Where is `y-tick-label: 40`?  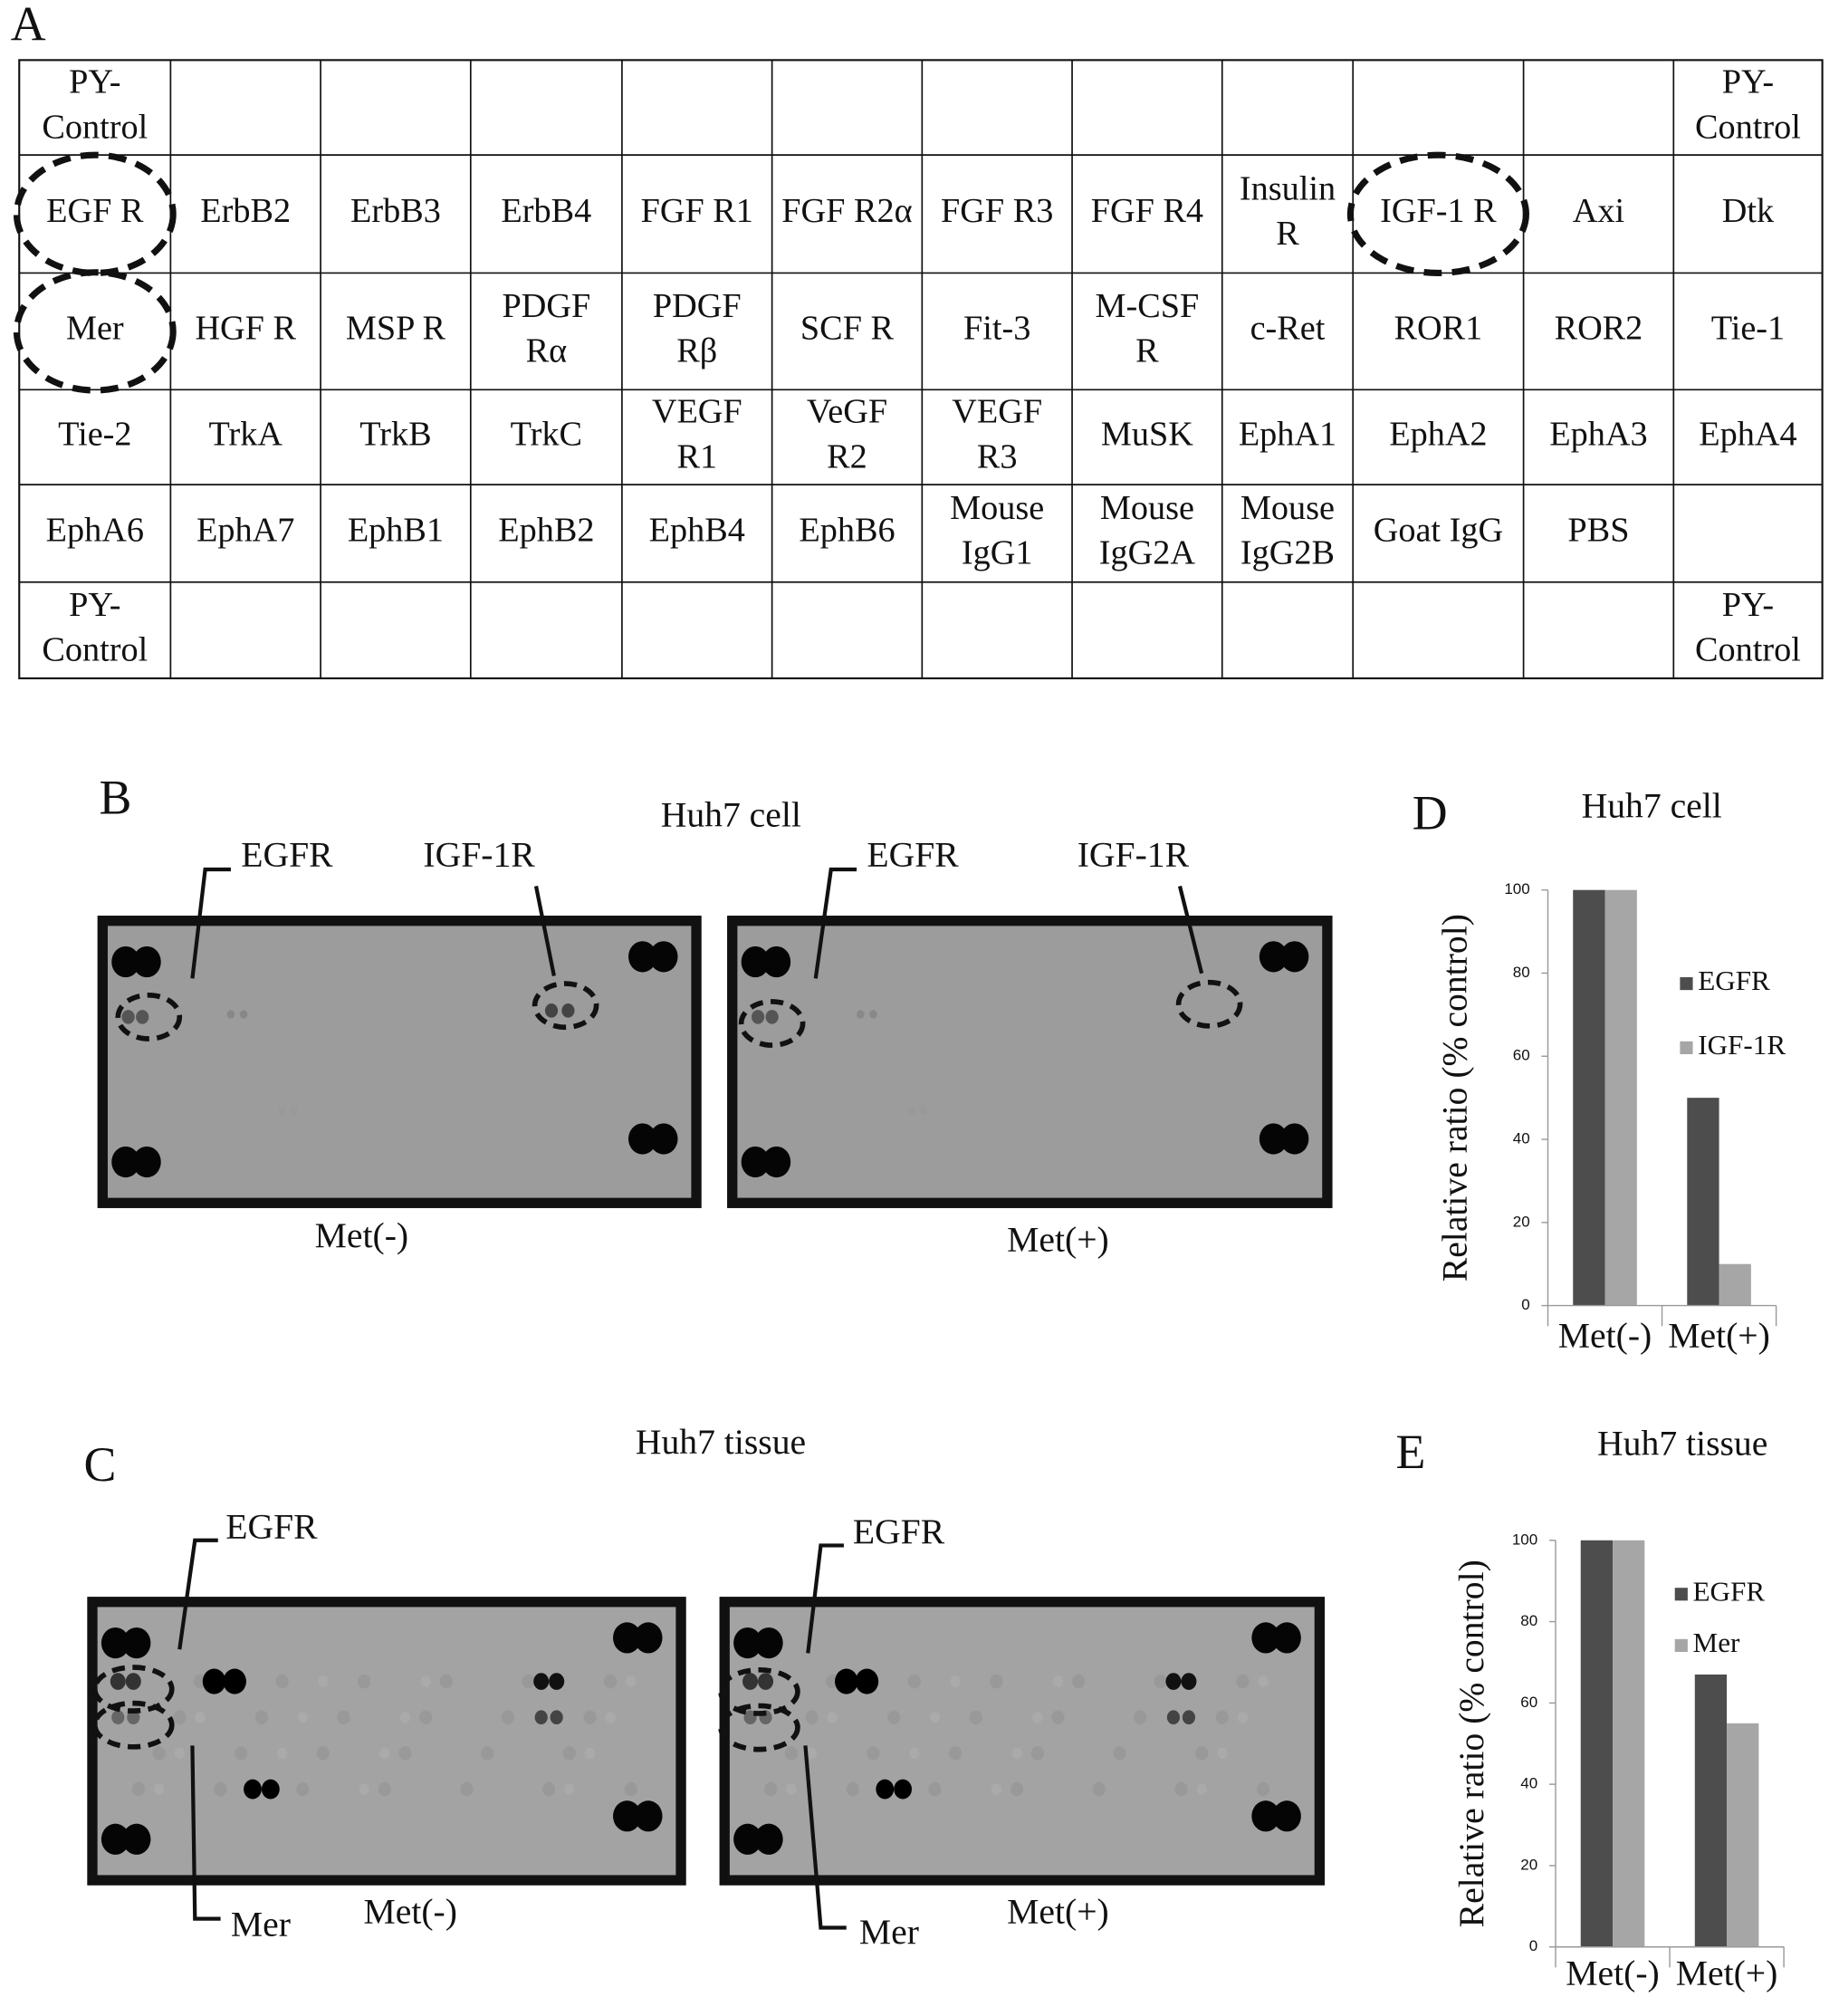
y-tick-label: 40 is located at coordinates (1521, 1138).